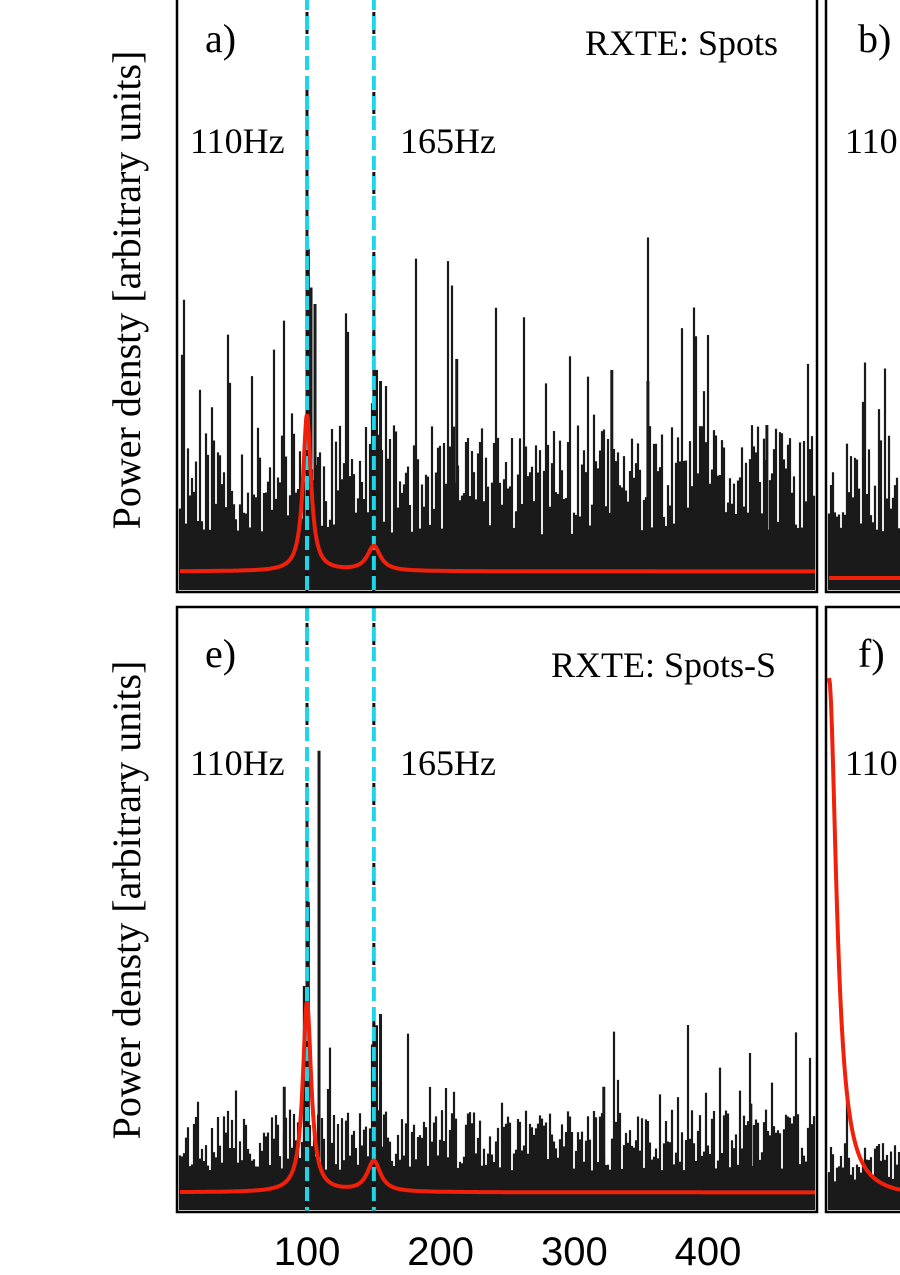 This screenshot has width=900, height=1275. Describe the element at coordinates (871, 763) in the screenshot. I see `panel-f-marker-label: 110` at that location.